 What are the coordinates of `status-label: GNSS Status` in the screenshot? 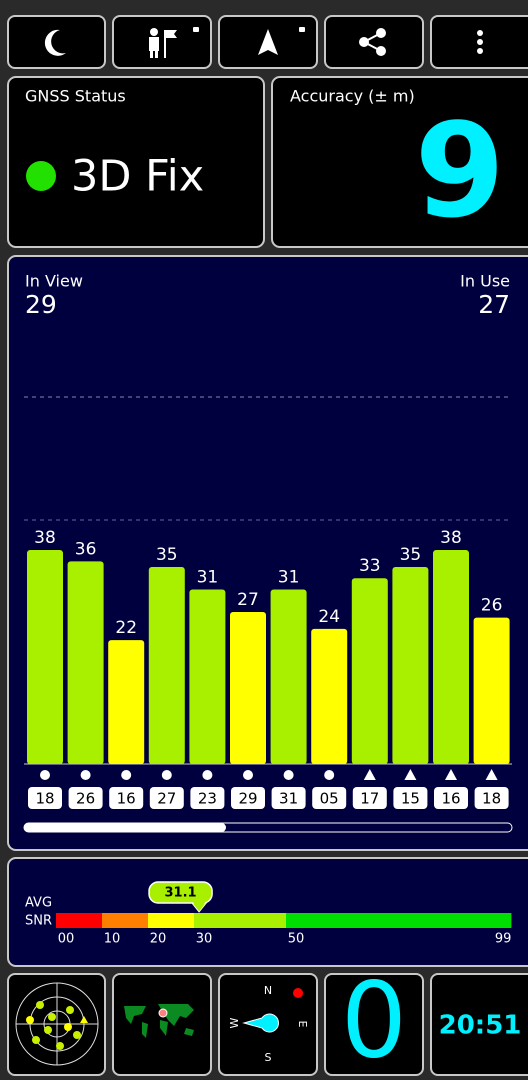 It's located at (75, 96).